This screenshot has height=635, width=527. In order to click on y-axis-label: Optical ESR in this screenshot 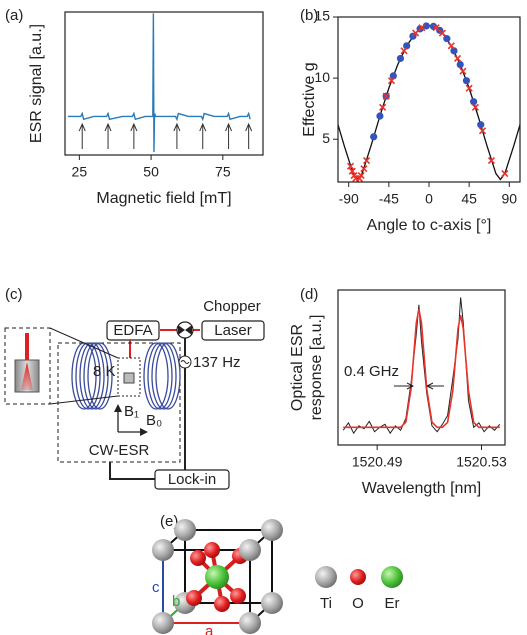, I will do `click(297, 367)`.